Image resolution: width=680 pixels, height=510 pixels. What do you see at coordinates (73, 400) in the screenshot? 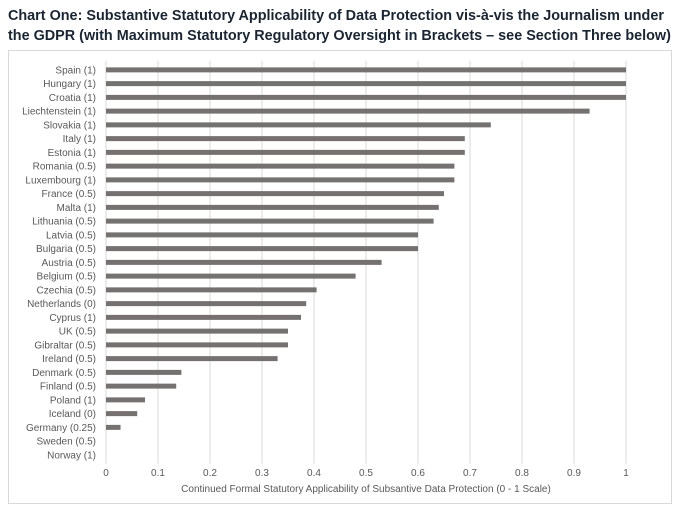
I see `category-label: Poland (1)` at bounding box center [73, 400].